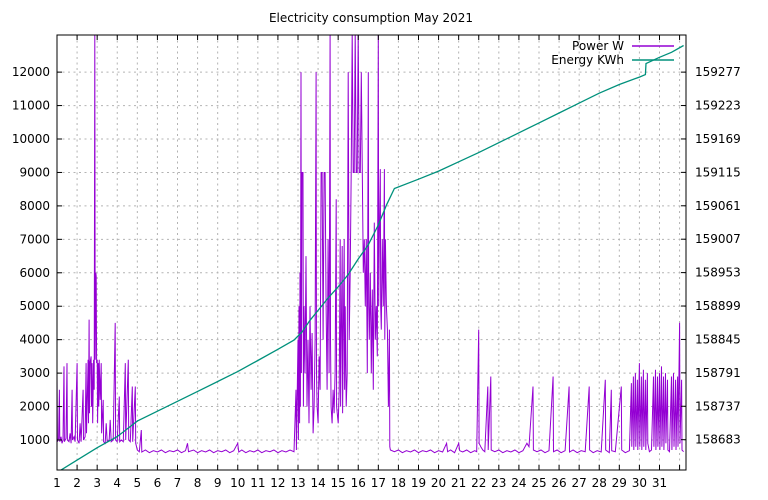 The width and height of the screenshot is (768, 500). What do you see at coordinates (34, 239) in the screenshot?
I see `y-left-tick-label: 7000` at bounding box center [34, 239].